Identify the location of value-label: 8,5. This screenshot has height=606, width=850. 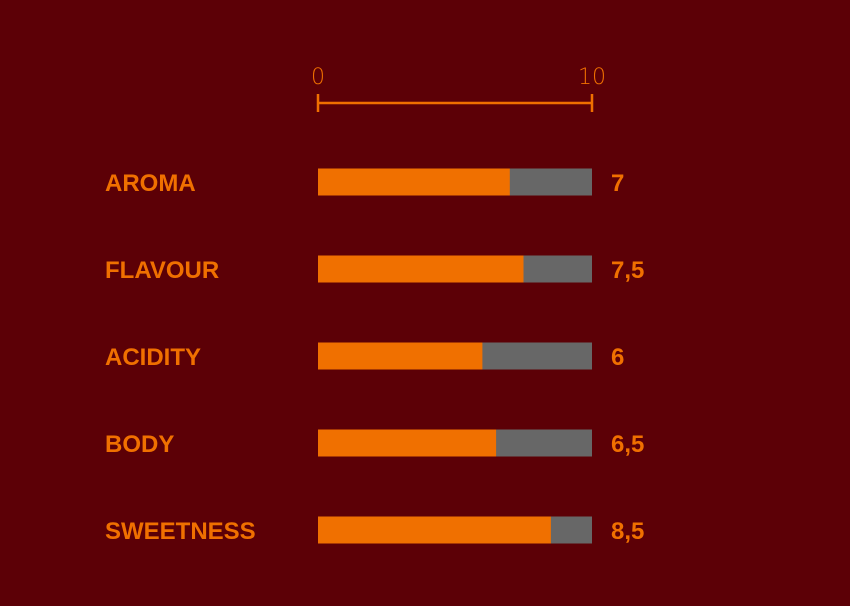
(627, 531).